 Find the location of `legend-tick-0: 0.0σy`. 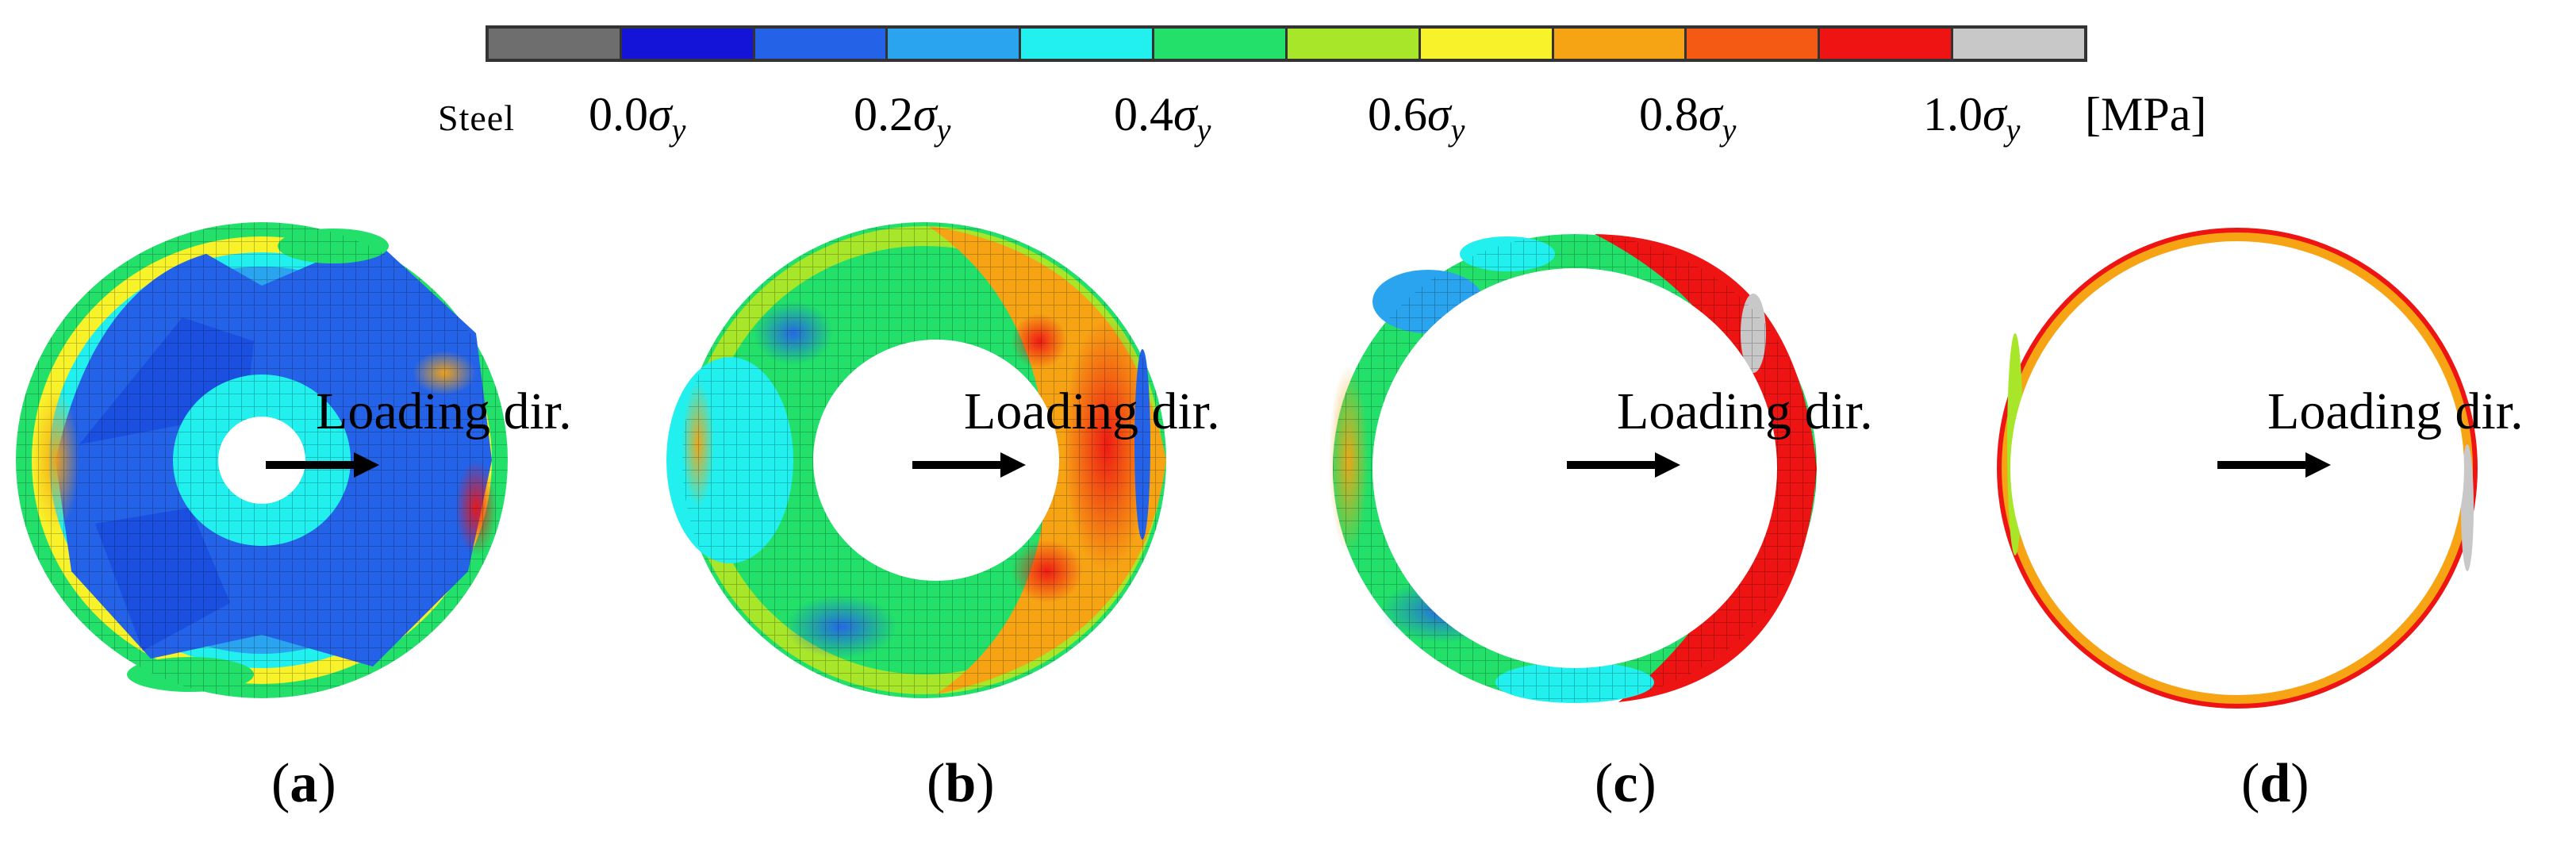

legend-tick-0: 0.0σy is located at coordinates (637, 118).